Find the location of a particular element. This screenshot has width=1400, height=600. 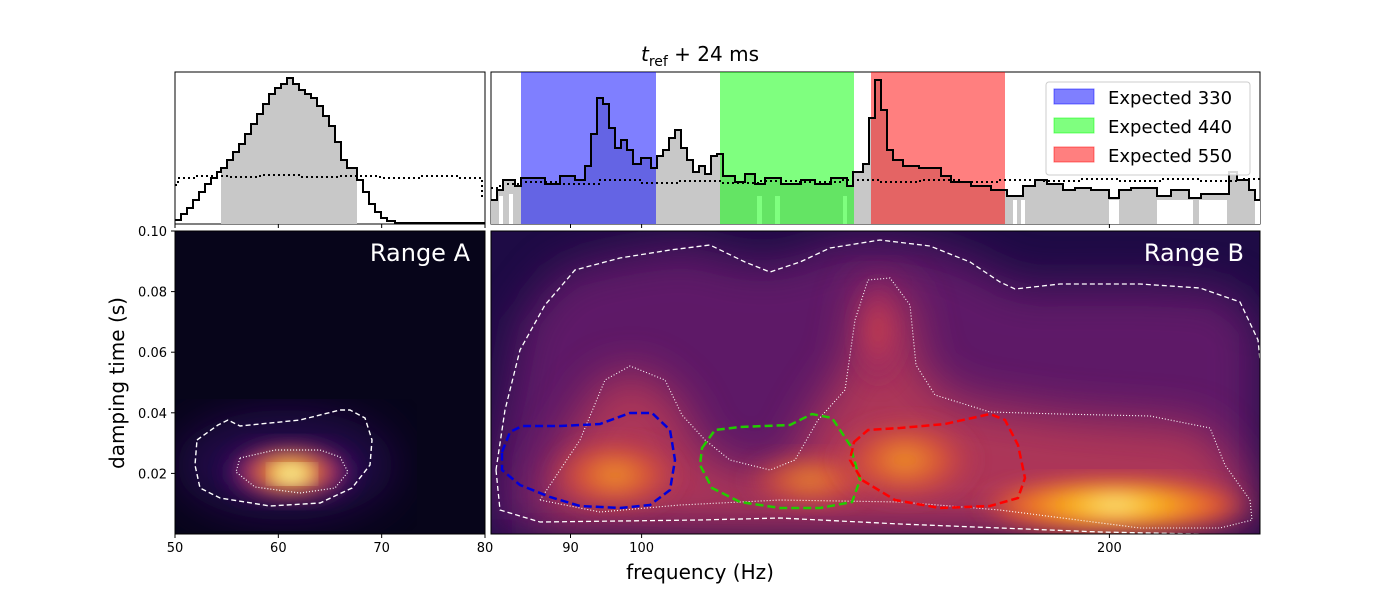

marginal-b-prior-line is located at coordinates (875, 183).